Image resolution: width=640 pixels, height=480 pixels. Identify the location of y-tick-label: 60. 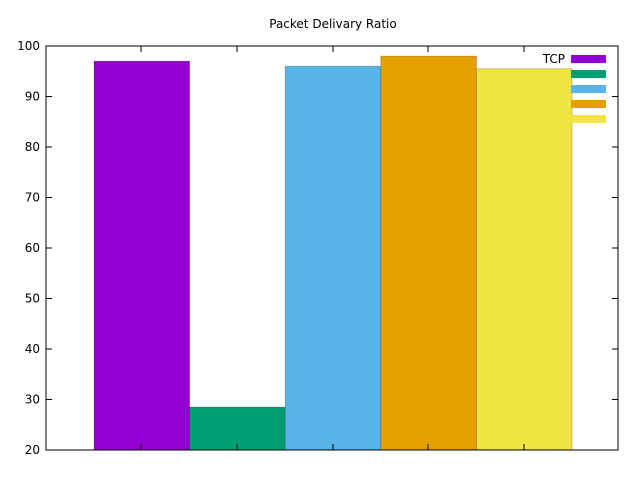
(32, 248).